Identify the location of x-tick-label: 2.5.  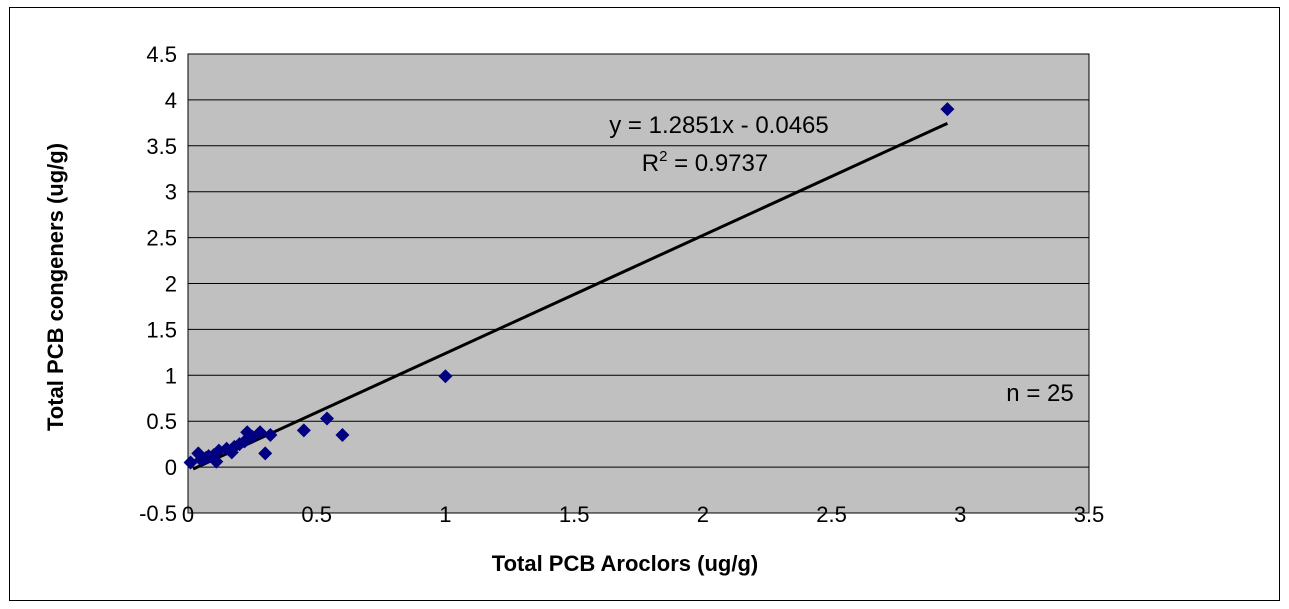
(831, 514).